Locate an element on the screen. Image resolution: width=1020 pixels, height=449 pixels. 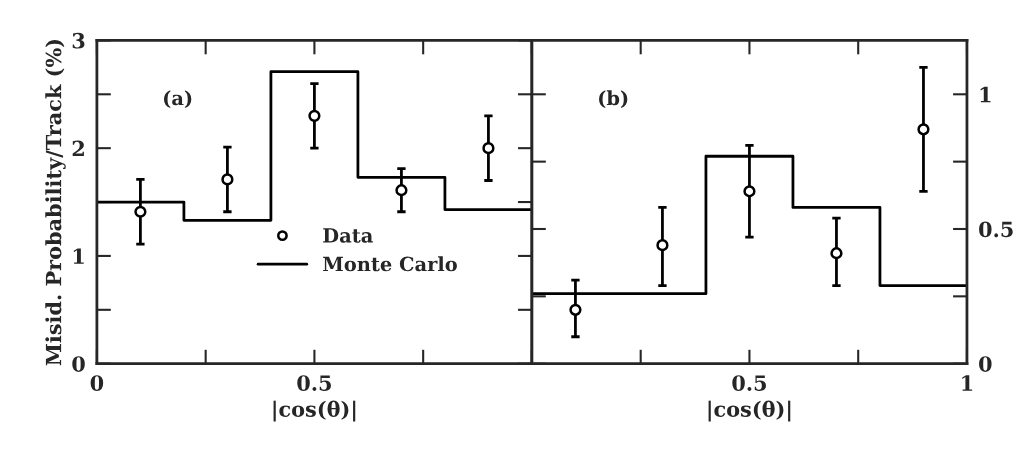
annotation: (a) is located at coordinates (177, 99).